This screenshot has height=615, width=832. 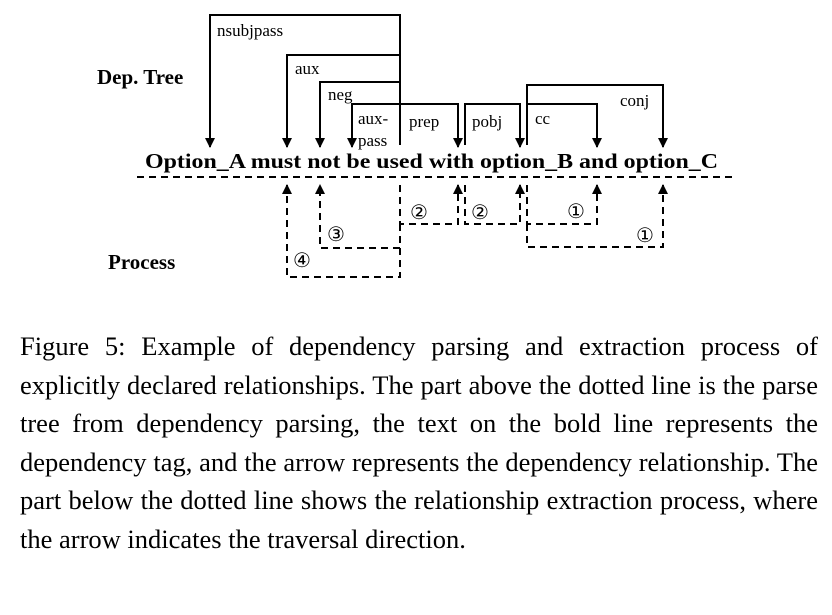 I want to click on pobj-arc, so click(x=494, y=125).